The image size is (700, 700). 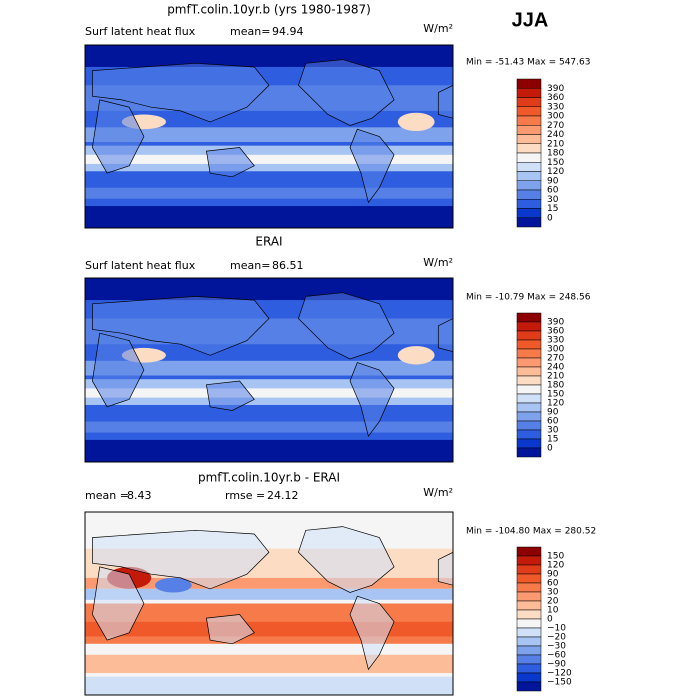 What do you see at coordinates (528, 298) in the screenshot?
I see `range-label: Min = -10.79 Max = 248.56` at bounding box center [528, 298].